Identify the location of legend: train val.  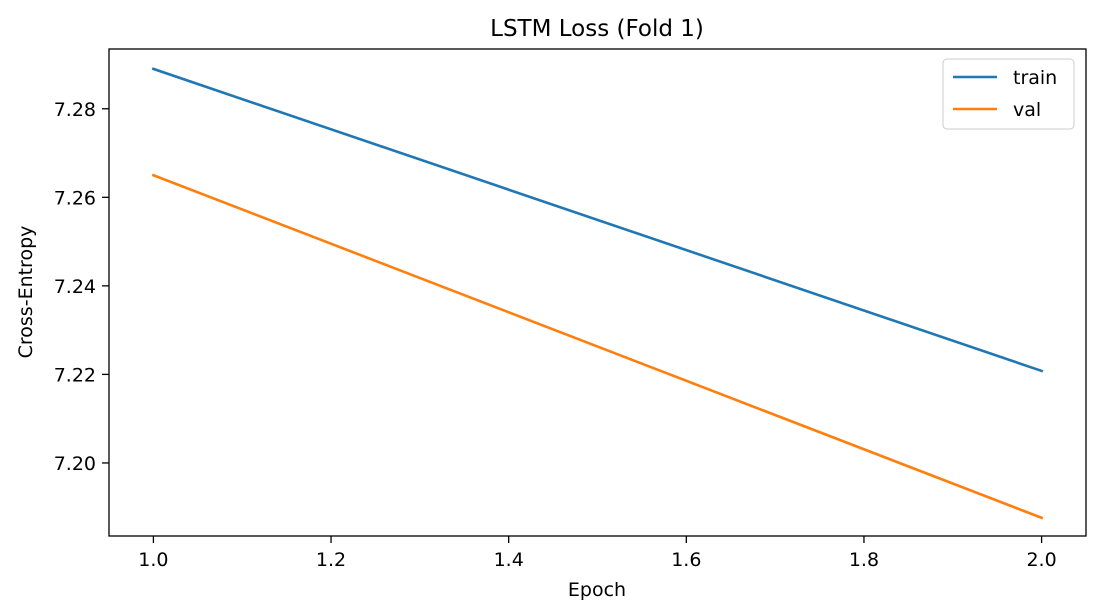
(1008, 94).